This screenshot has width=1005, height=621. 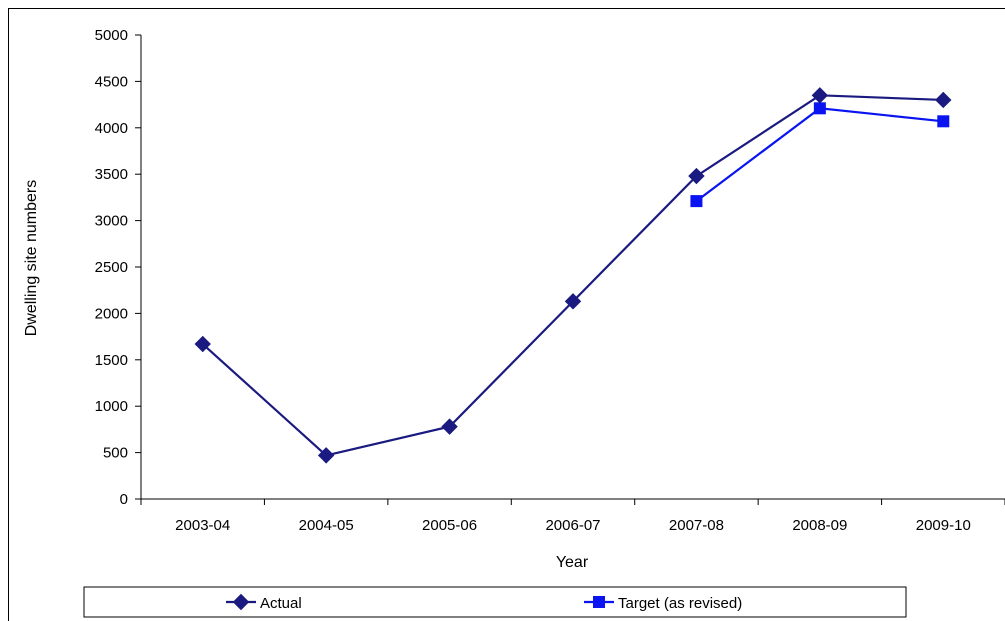 I want to click on x-tick-label: 2005-06, so click(x=449, y=525).